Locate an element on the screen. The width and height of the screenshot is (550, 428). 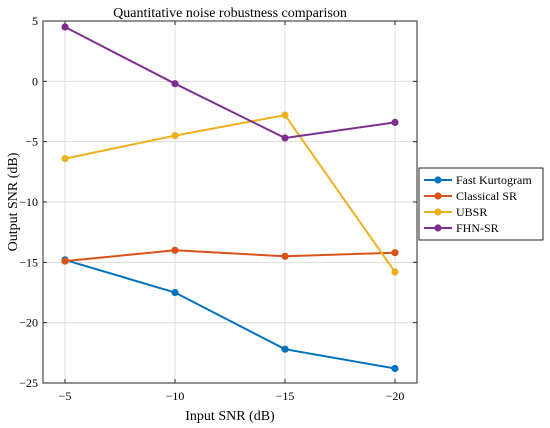
series-line is located at coordinates (230, 256).